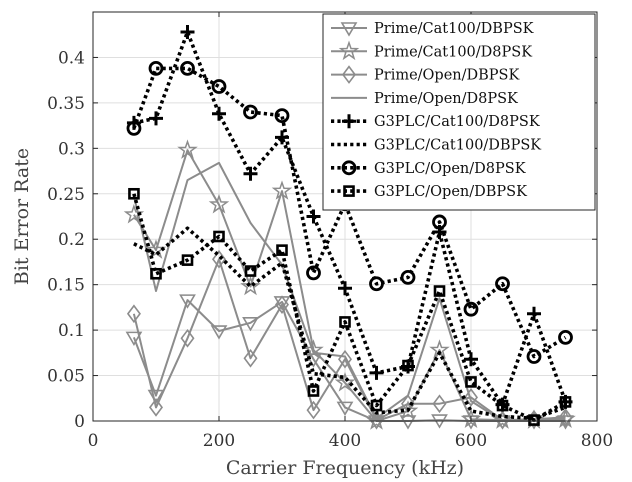 The width and height of the screenshot is (632, 482). What do you see at coordinates (446, 99) in the screenshot?
I see `legend-label: Prime/Open/D8PSK` at bounding box center [446, 99].